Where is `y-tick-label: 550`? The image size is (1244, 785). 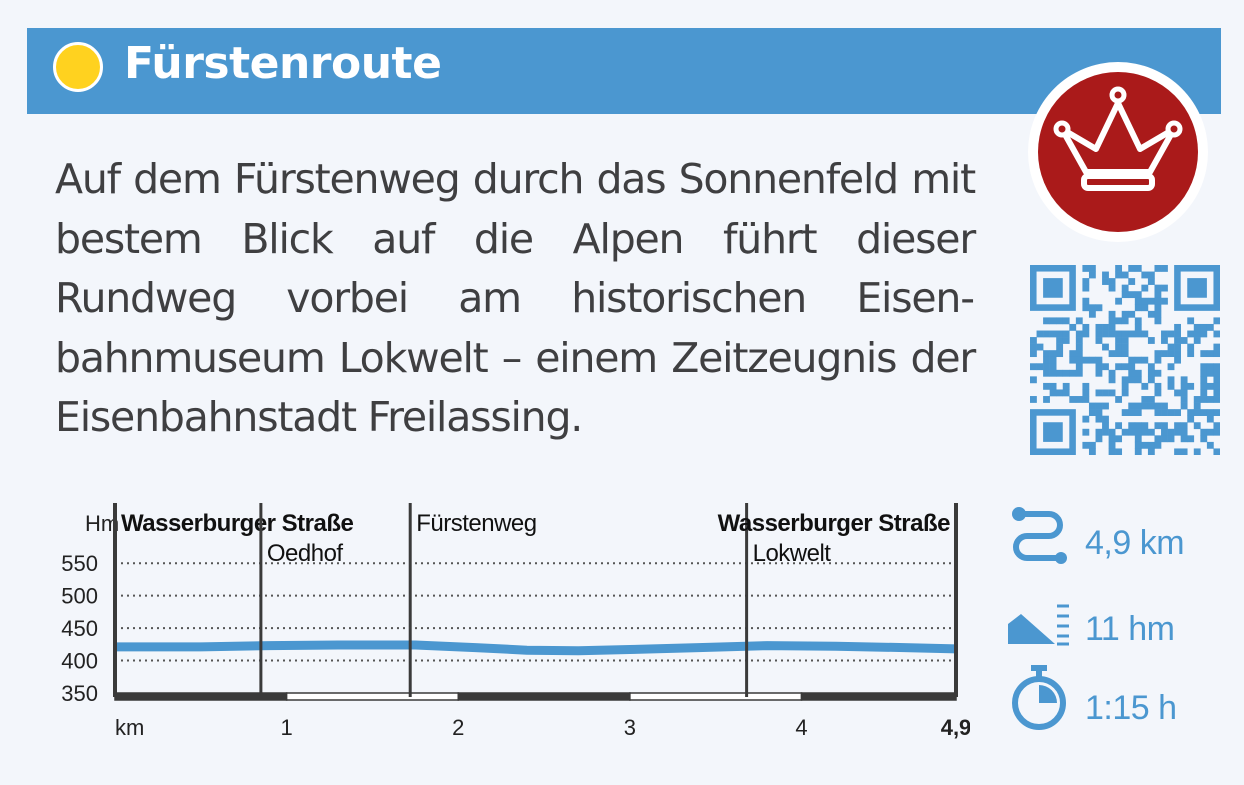 y-tick-label: 550 is located at coordinates (79, 563).